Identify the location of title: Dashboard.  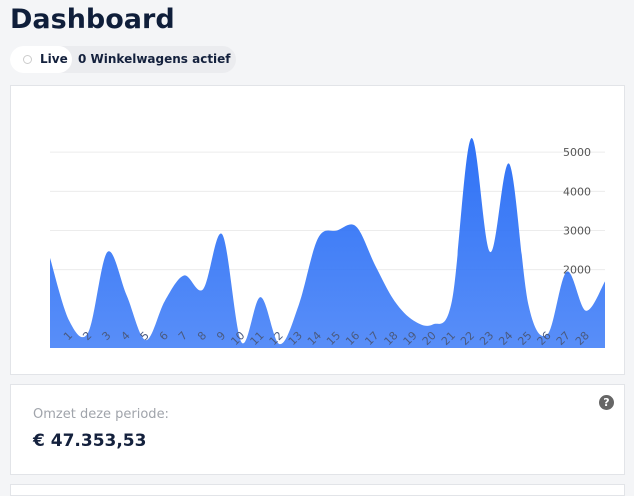
(92, 19).